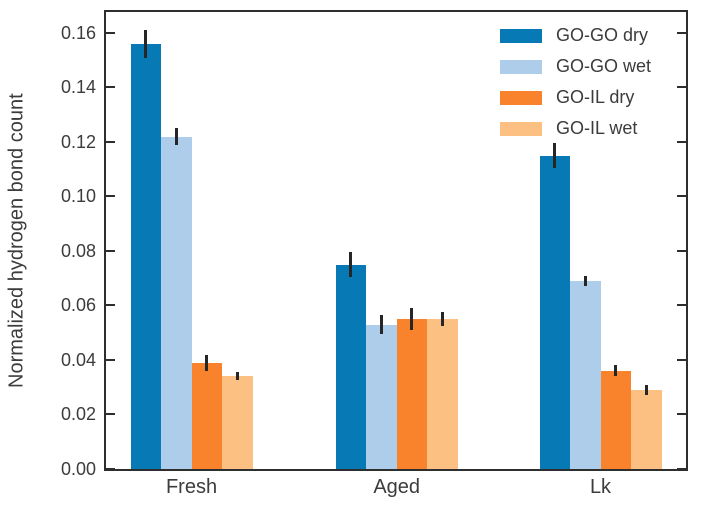 The image size is (712, 509). I want to click on y-tick-label: 0.02, so click(78, 414).